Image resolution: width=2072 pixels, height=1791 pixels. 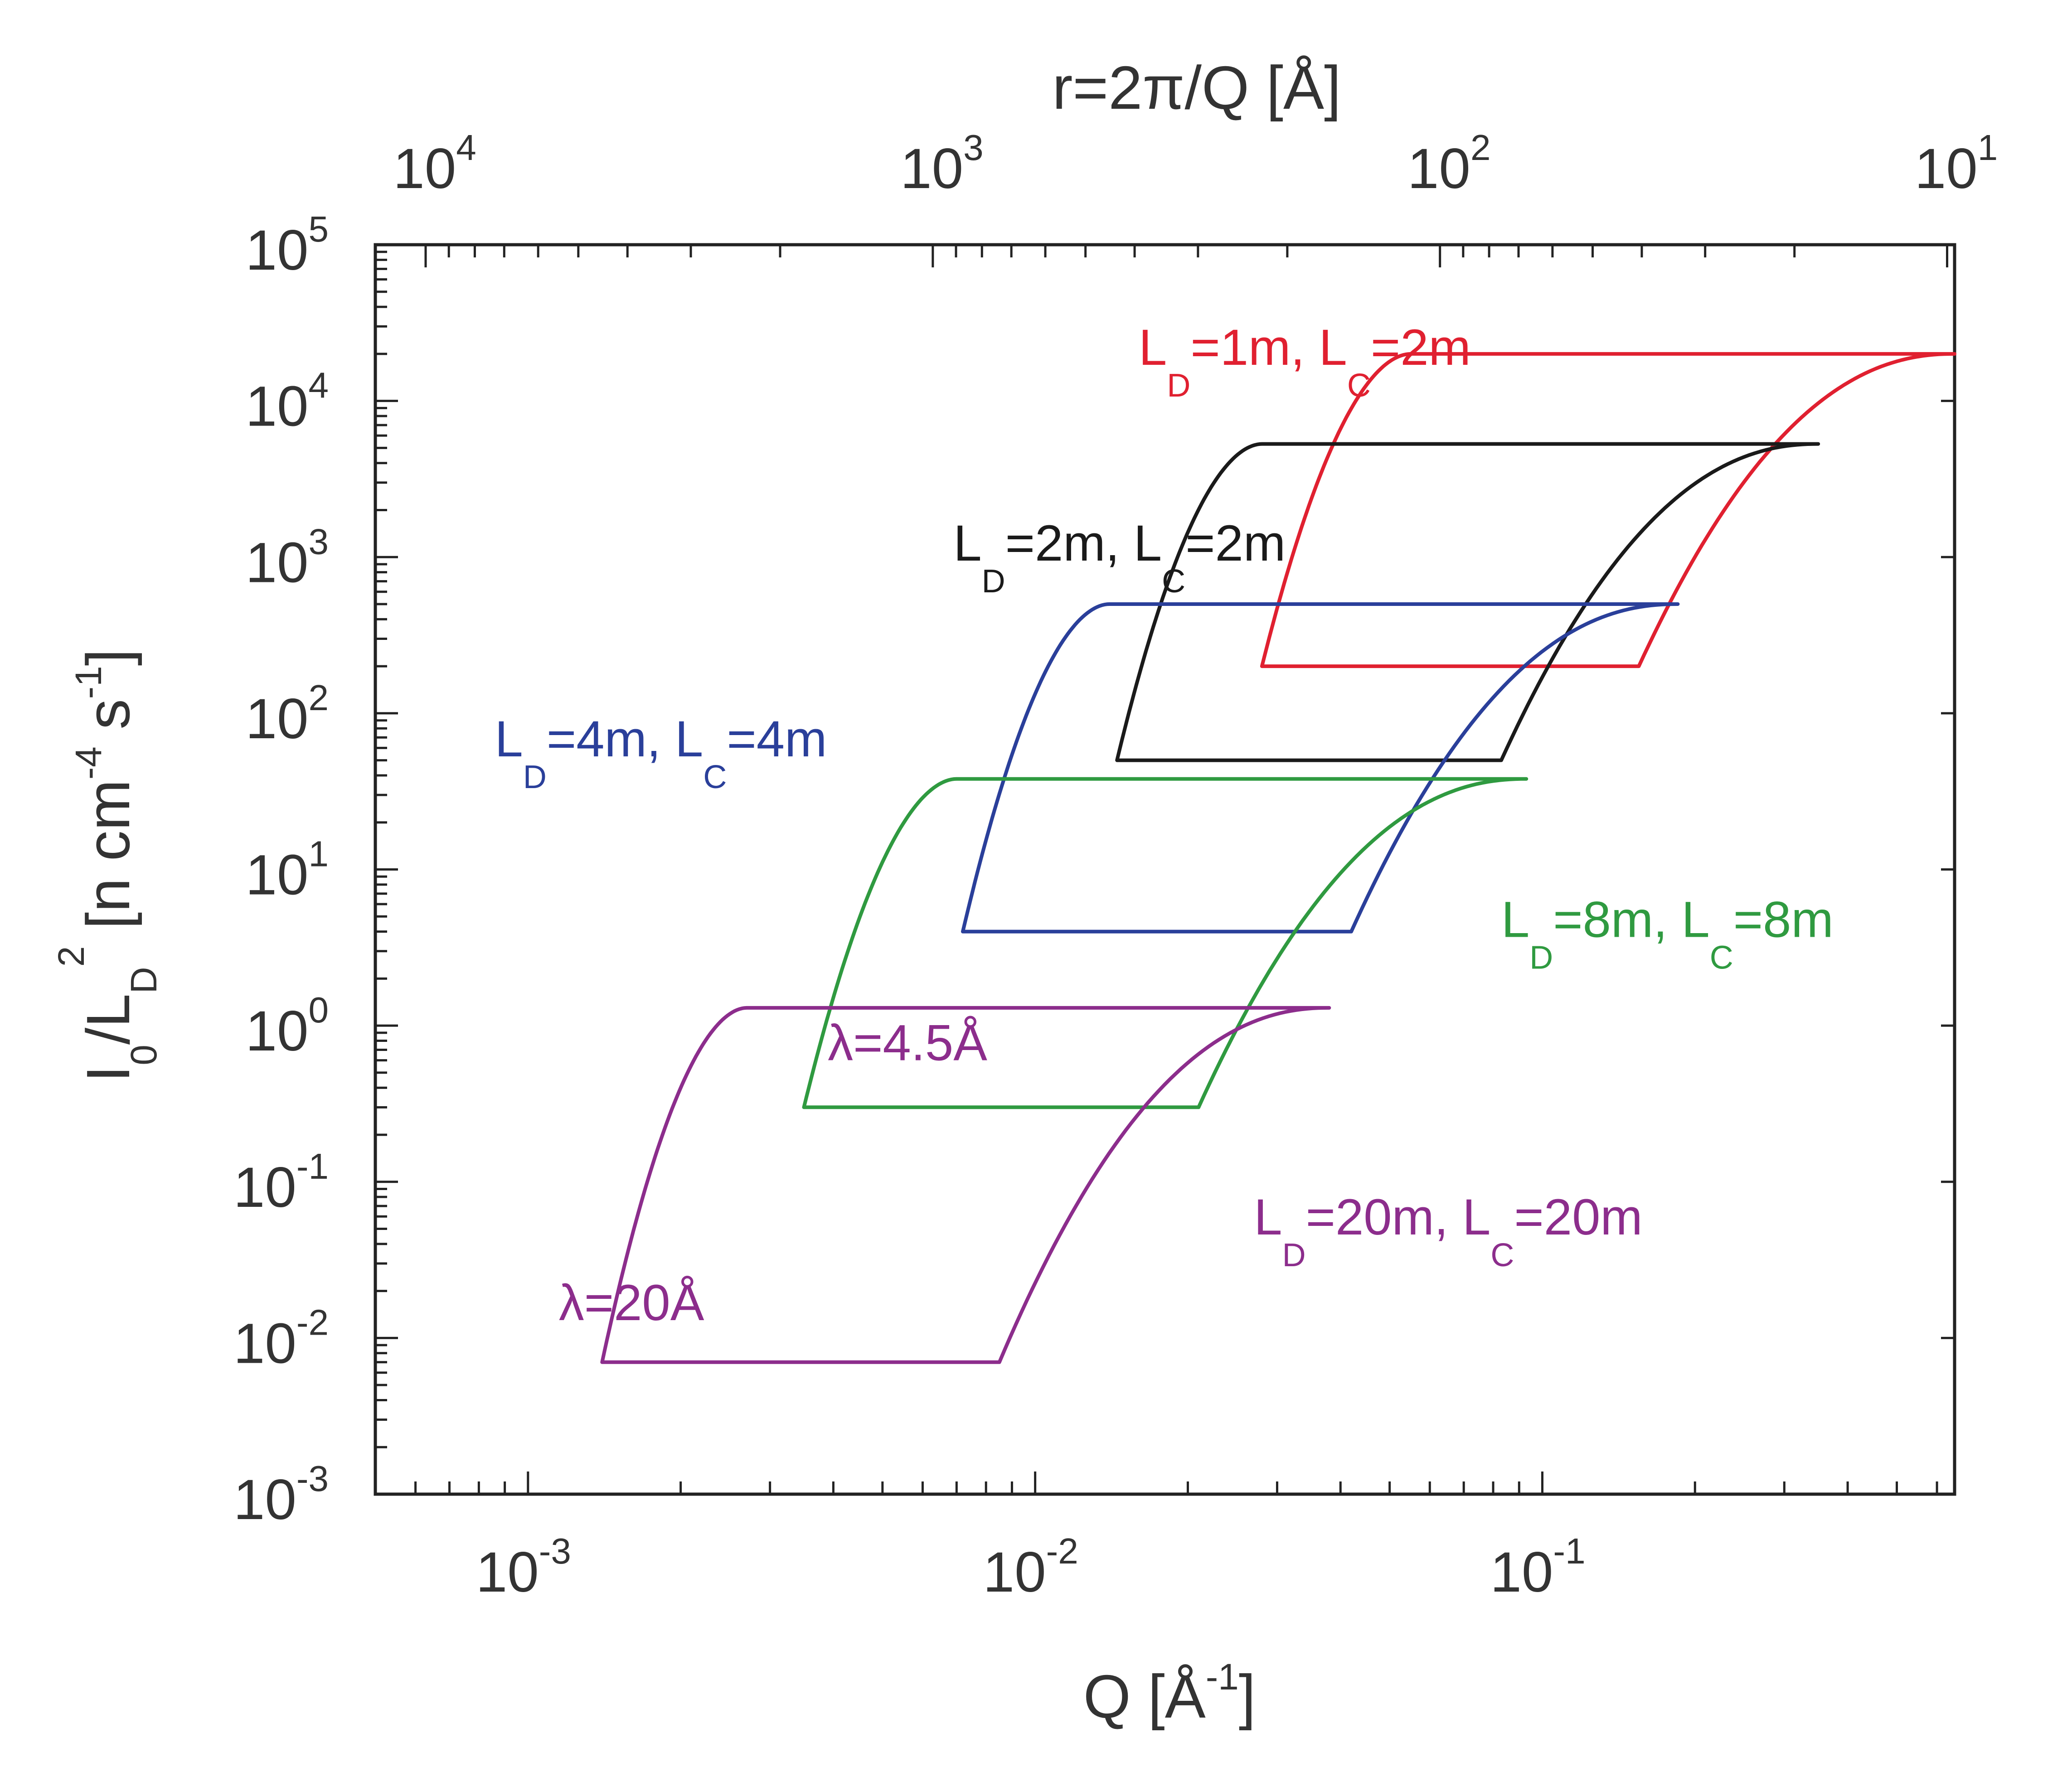 What do you see at coordinates (1169, 1694) in the screenshot?
I see `x-axis-title: Q [Å-1]` at bounding box center [1169, 1694].